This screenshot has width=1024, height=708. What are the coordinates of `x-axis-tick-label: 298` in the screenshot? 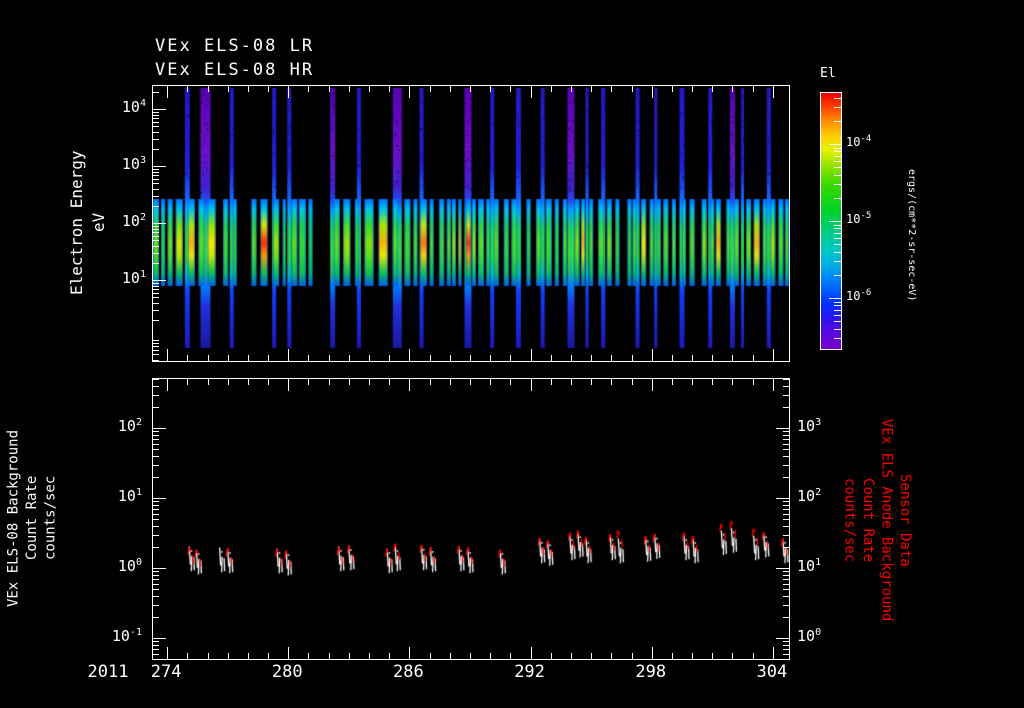 It's located at (651, 672).